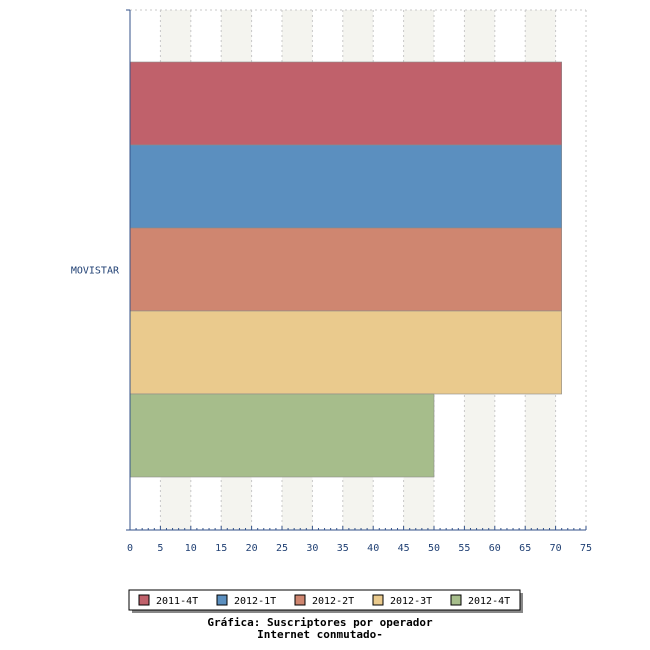 This screenshot has width=650, height=650. Describe the element at coordinates (333, 601) in the screenshot. I see `legend-label-2012-2T: 2012-2T` at that location.